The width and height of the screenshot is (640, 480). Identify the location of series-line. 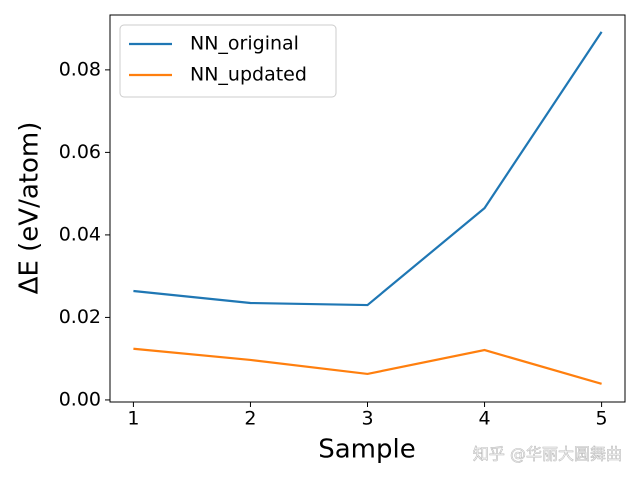
(367, 366).